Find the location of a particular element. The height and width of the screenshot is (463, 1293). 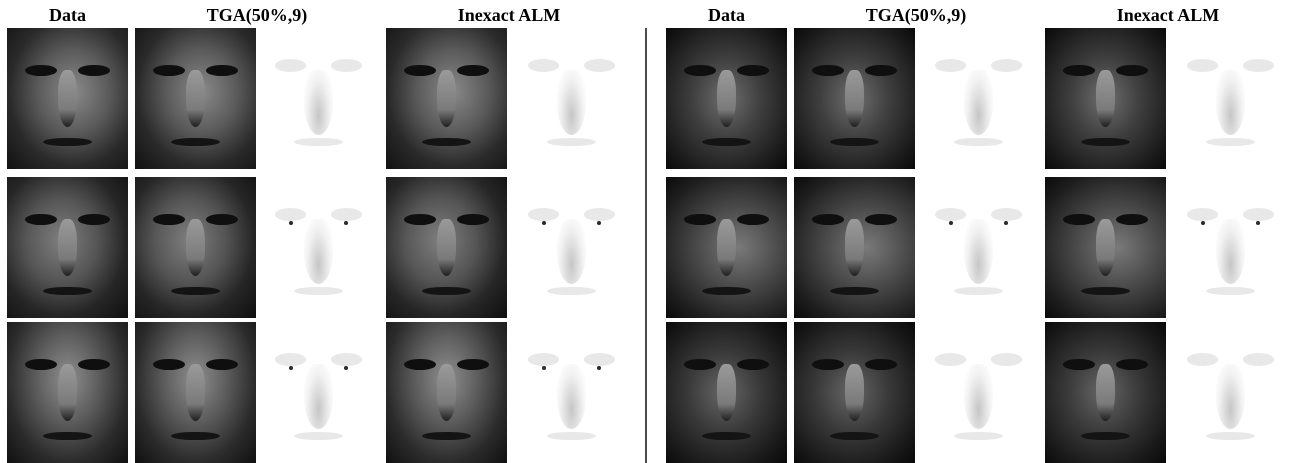

right-row3-alm-sparse-image is located at coordinates (1230, 392).